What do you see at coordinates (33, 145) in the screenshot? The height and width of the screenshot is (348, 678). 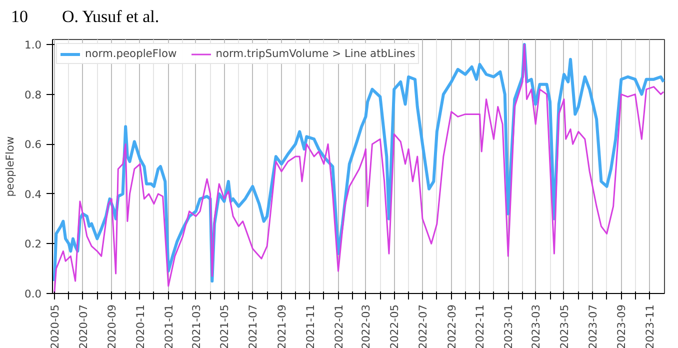 I see `y-tick-label: 0.6` at bounding box center [33, 145].